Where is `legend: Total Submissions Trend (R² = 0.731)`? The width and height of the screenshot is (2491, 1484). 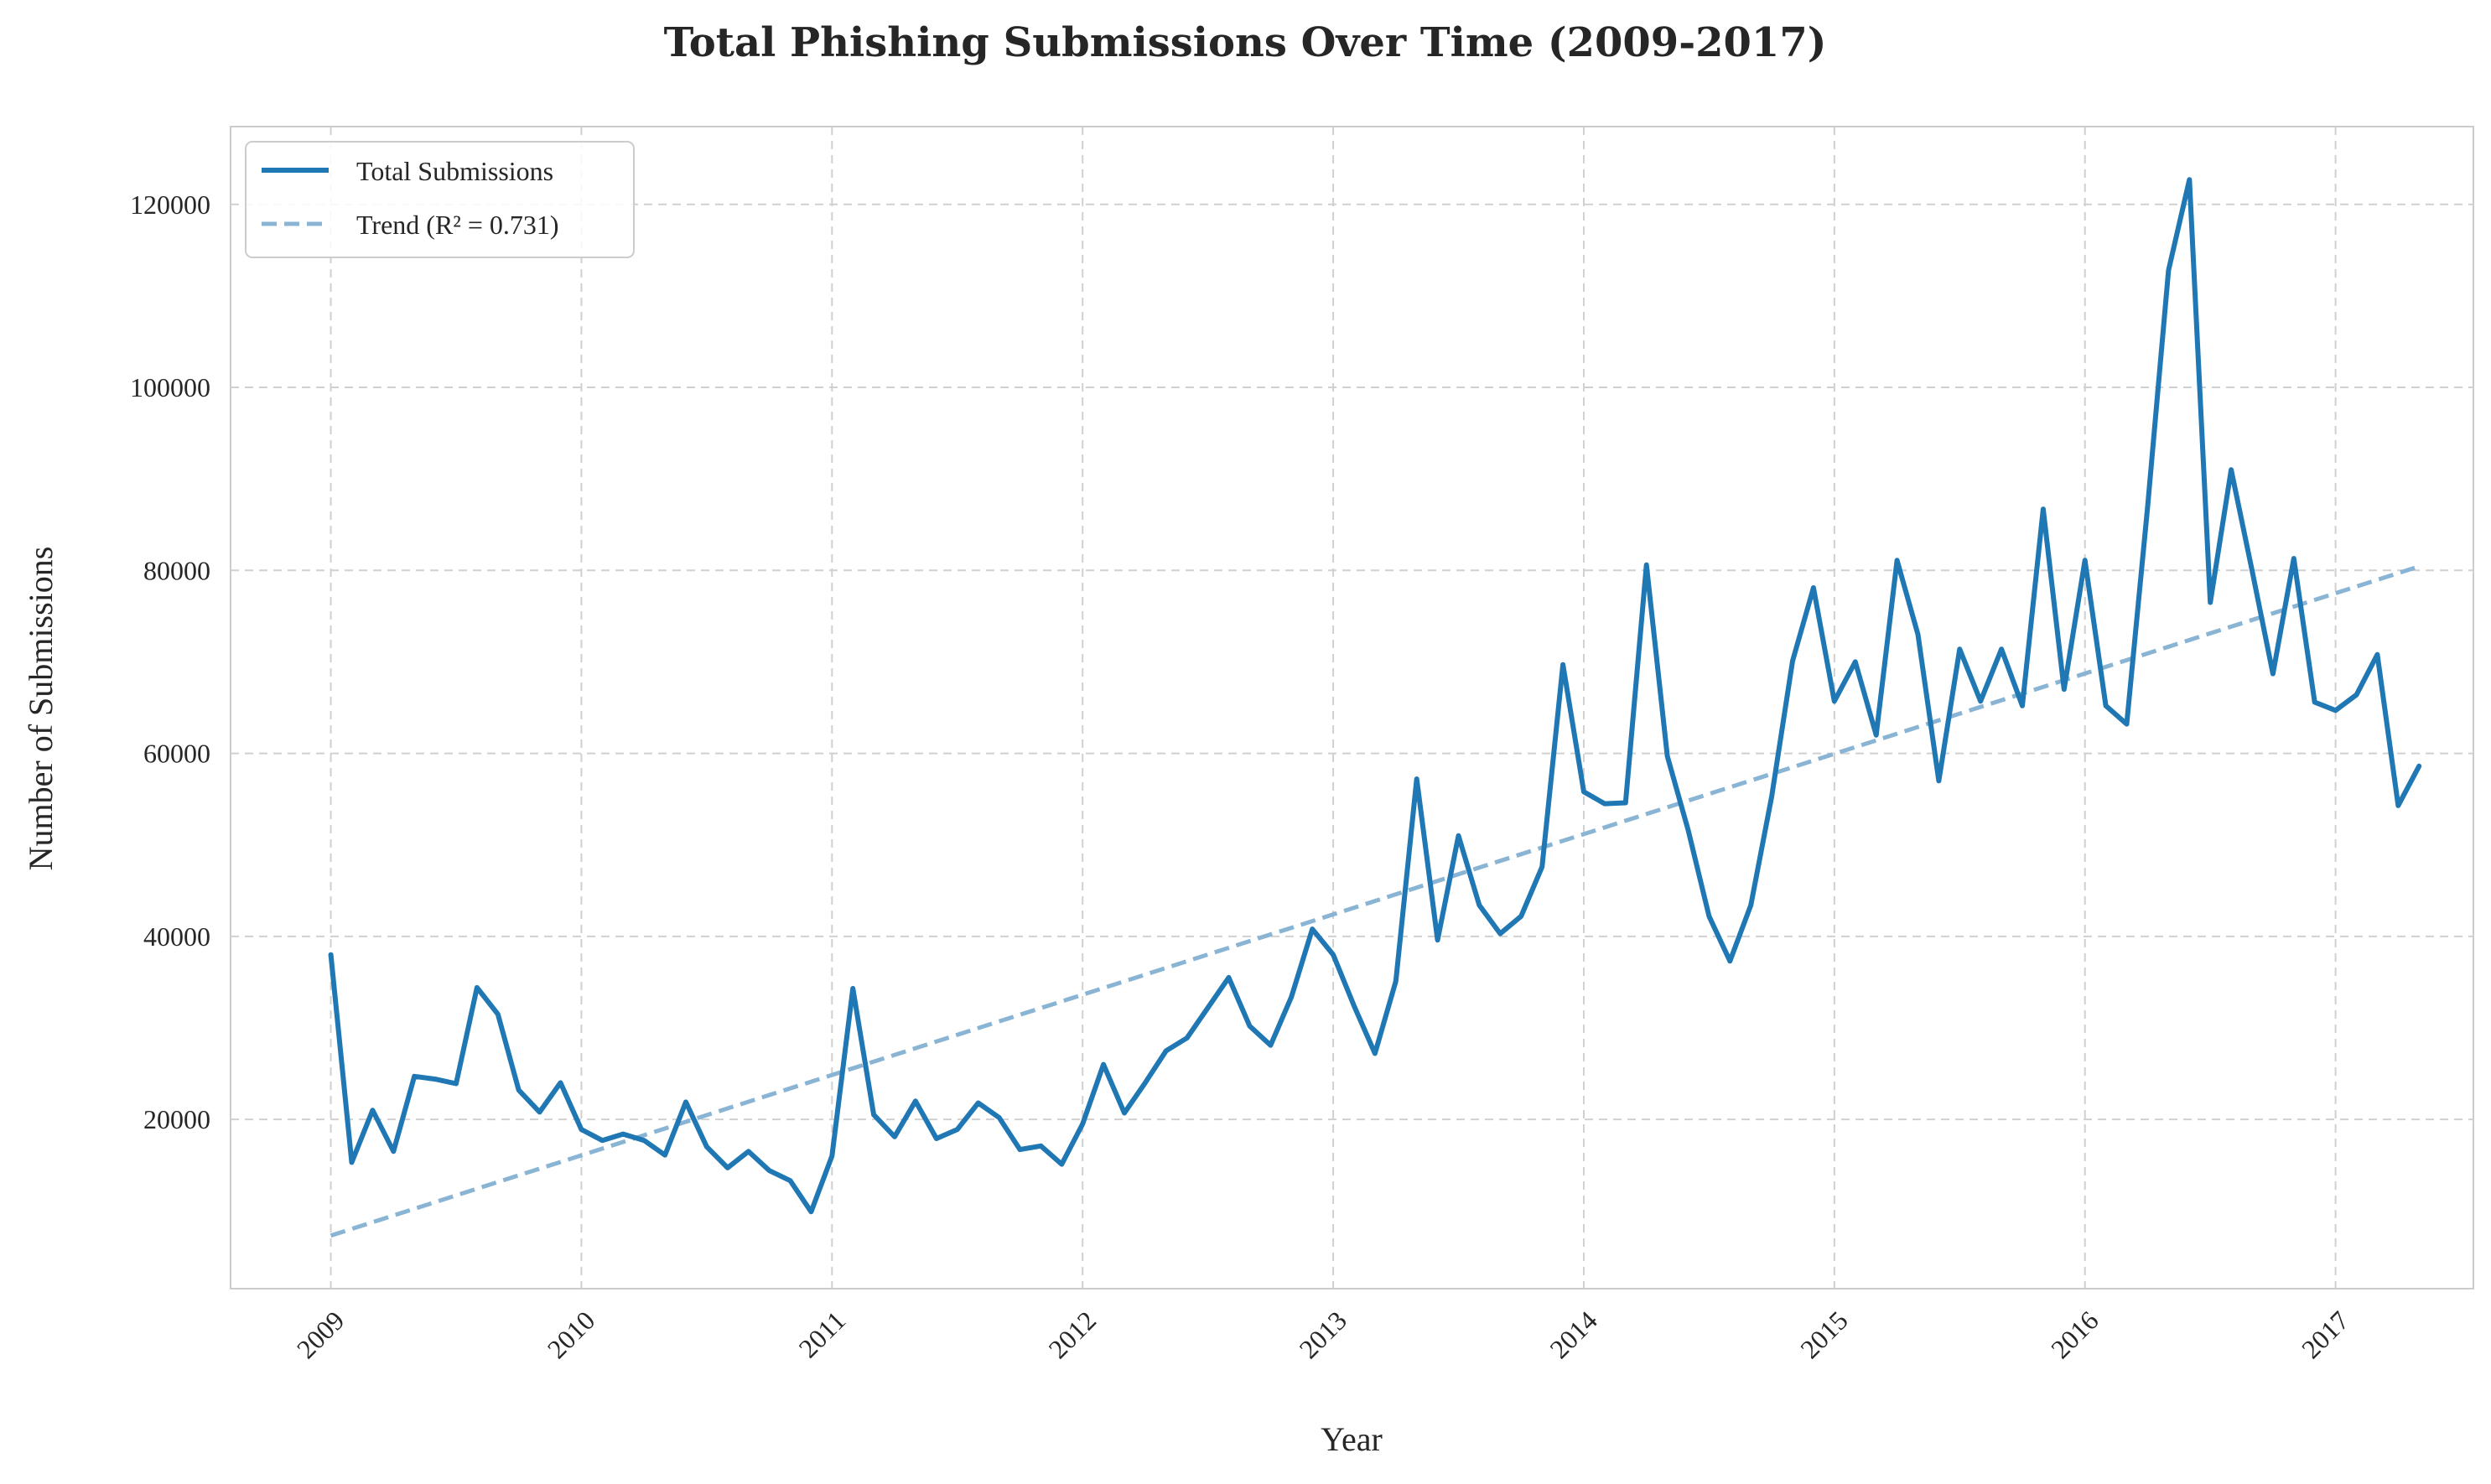
legend: Total Submissions Trend (R² = 0.731) is located at coordinates (440, 199).